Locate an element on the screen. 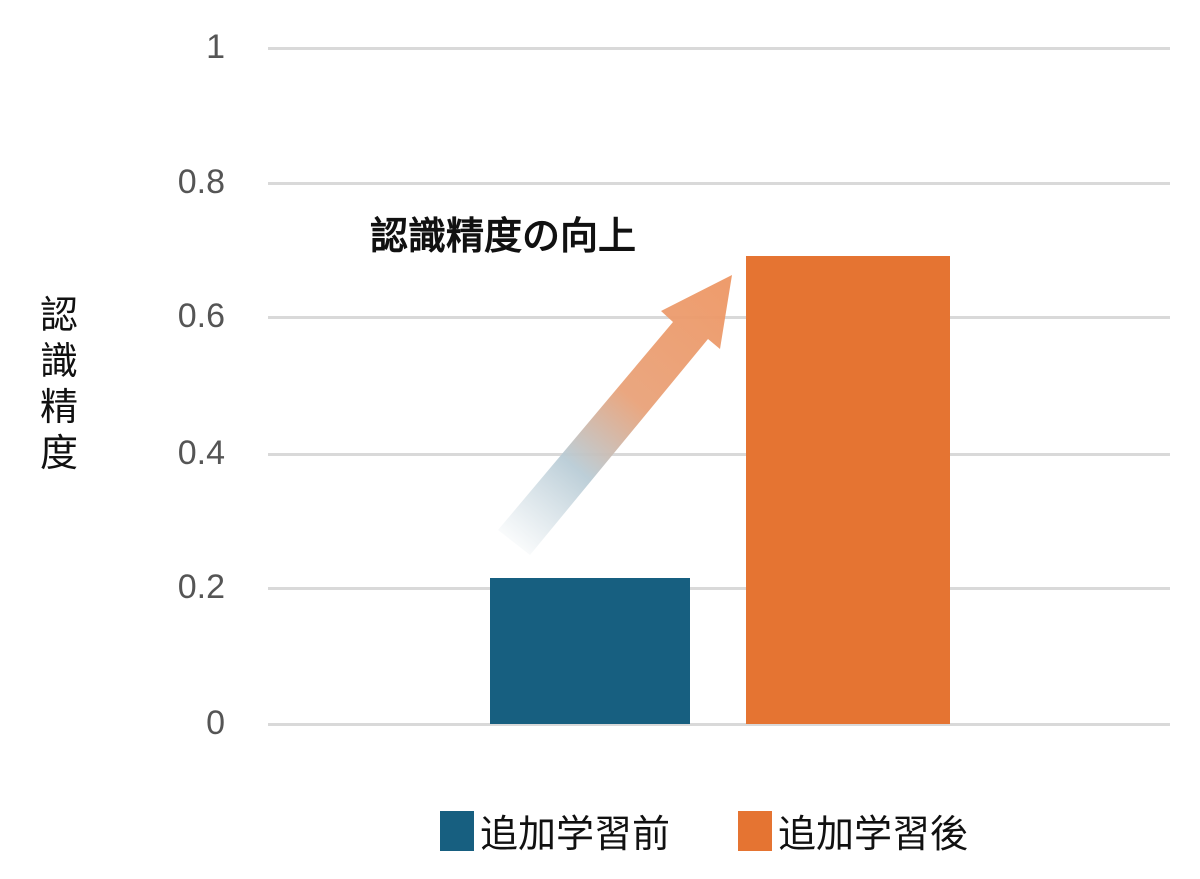  y-axis-label-char: 精 is located at coordinates (58, 407).